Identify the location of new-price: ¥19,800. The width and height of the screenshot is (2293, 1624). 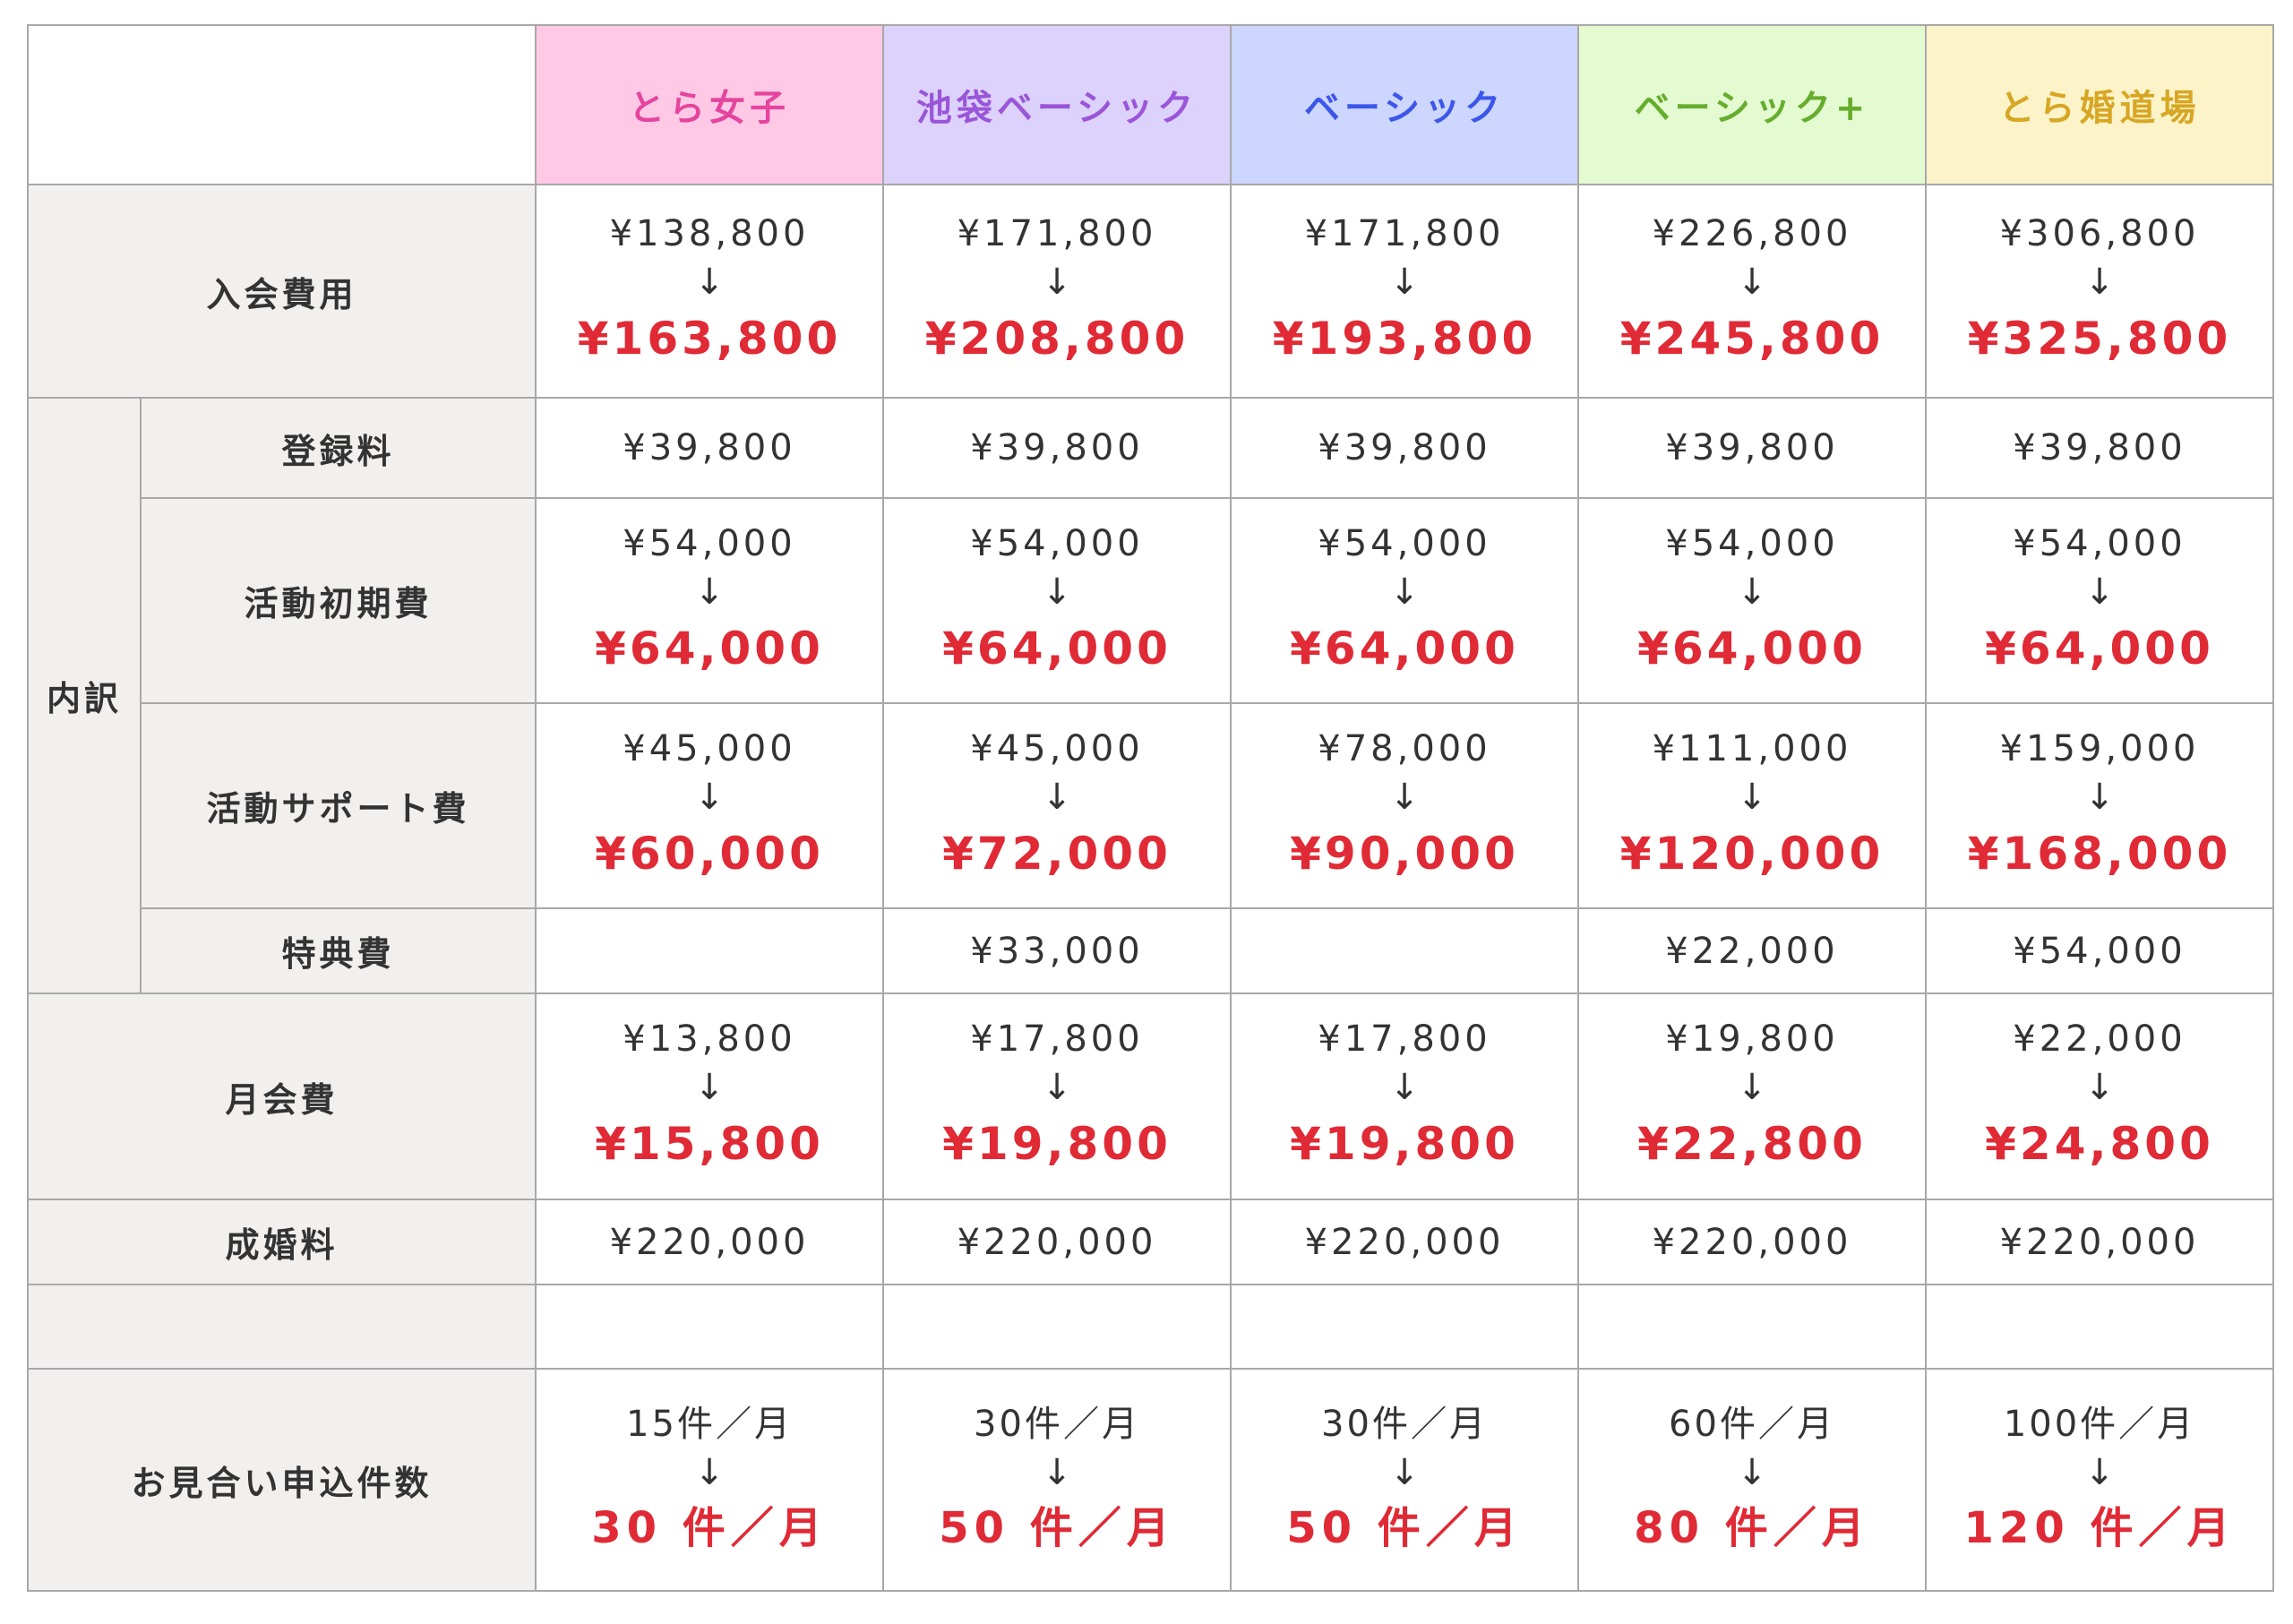
(1057, 1144).